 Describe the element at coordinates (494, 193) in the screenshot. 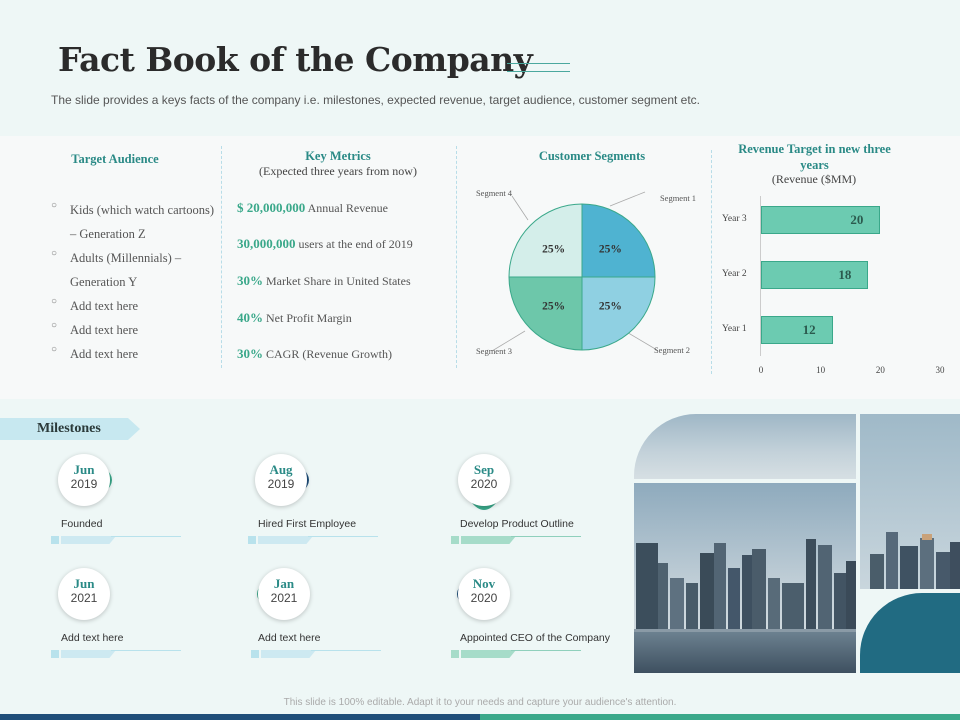

I see `segment-label: Segment 4` at that location.